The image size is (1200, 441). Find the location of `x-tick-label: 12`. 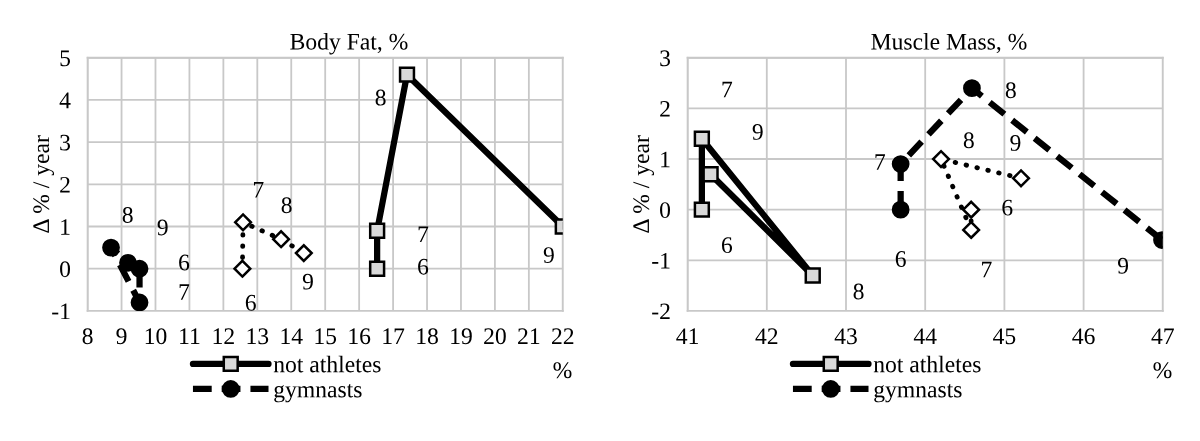

x-tick-label: 12 is located at coordinates (223, 336).